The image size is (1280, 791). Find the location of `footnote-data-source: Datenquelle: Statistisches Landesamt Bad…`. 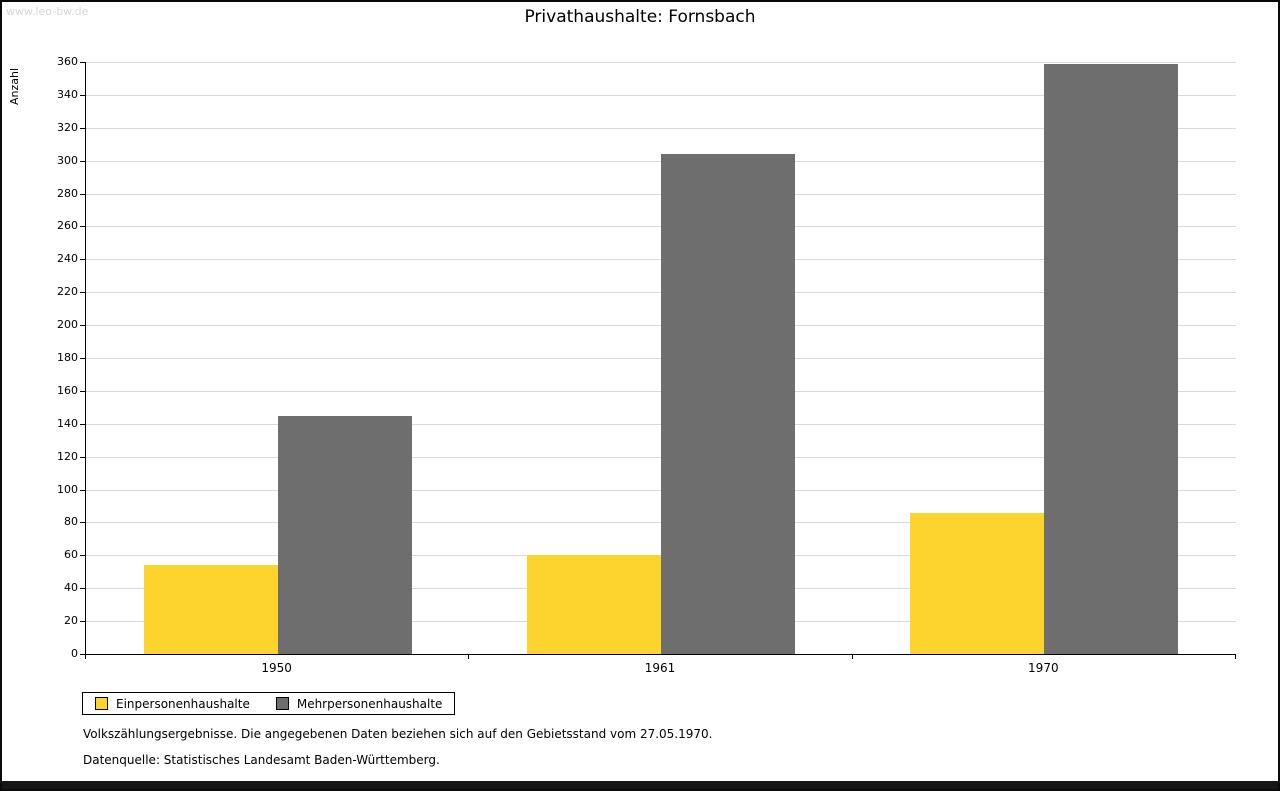

footnote-data-source: Datenquelle: Statistisches Landesamt Bad… is located at coordinates (261, 760).